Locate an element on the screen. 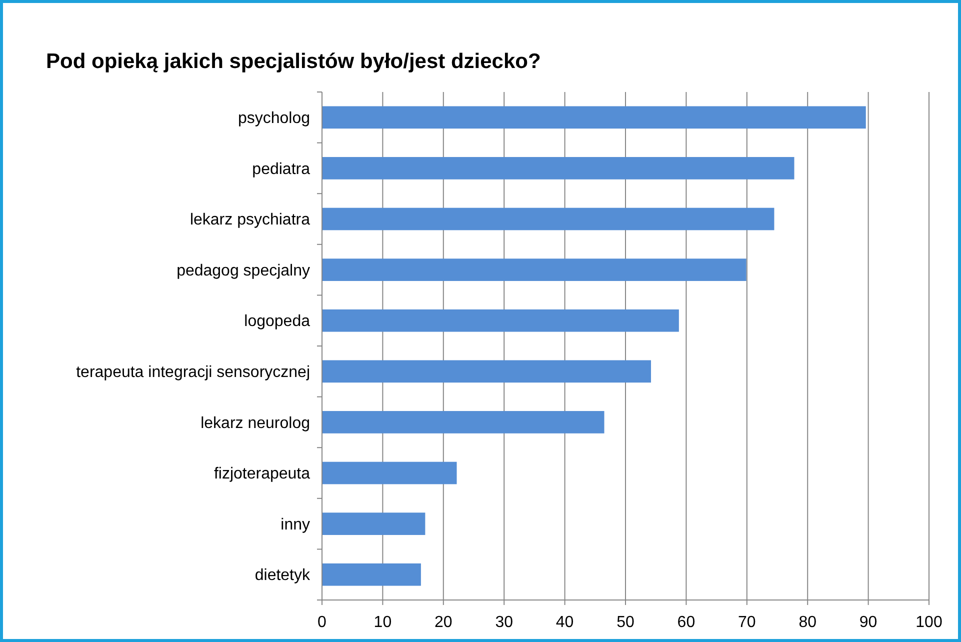 This screenshot has height=642, width=961. y-tick-label: inny is located at coordinates (295, 525).